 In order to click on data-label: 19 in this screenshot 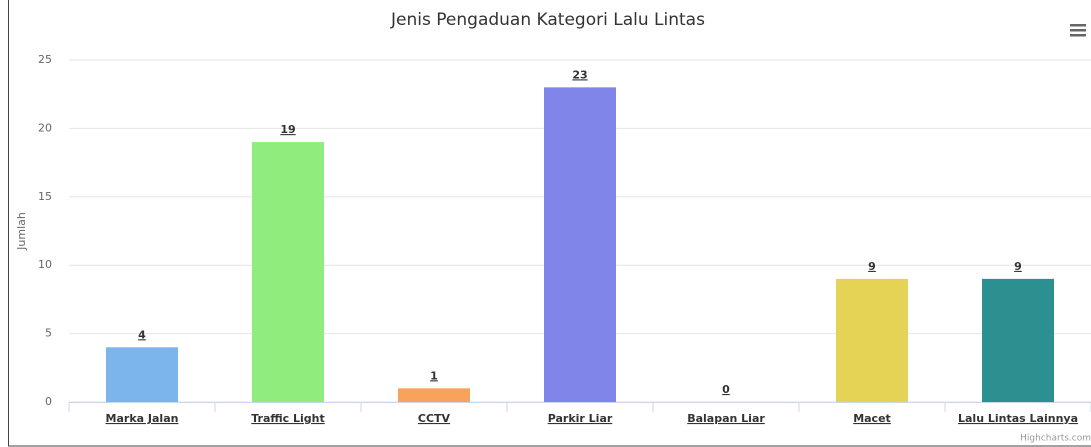, I will do `click(287, 129)`.